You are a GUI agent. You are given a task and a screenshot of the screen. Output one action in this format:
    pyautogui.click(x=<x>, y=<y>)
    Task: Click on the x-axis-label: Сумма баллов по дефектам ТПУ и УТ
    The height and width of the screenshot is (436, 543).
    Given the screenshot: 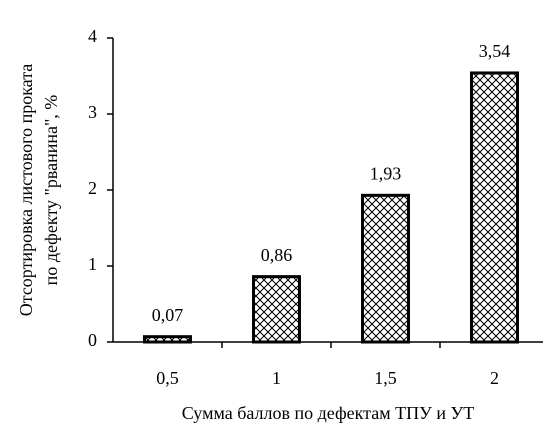 What is the action you would take?
    pyautogui.click(x=328, y=413)
    